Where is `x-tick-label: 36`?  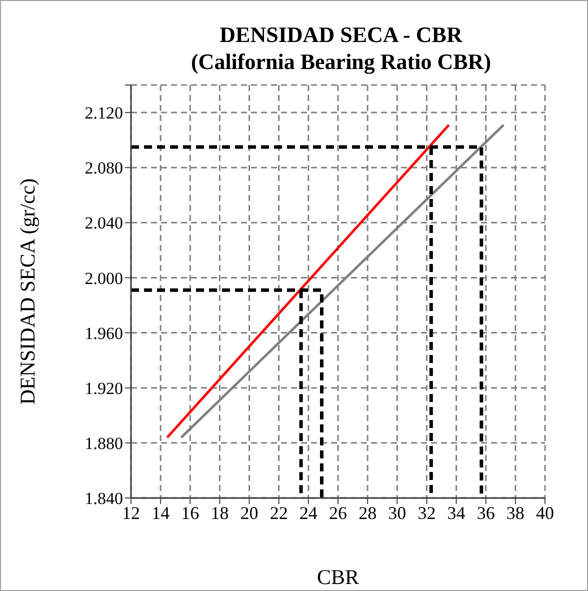 x-tick-label: 36 is located at coordinates (485, 512).